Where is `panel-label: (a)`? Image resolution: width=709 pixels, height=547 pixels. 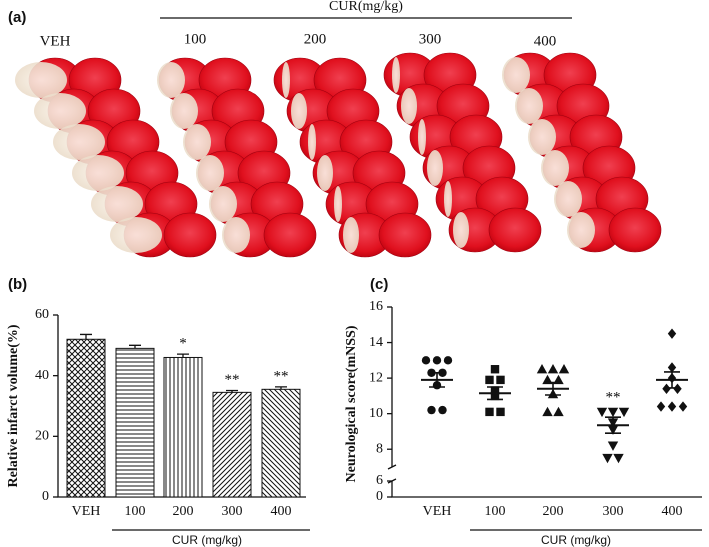
panel-label: (a) is located at coordinates (17, 17).